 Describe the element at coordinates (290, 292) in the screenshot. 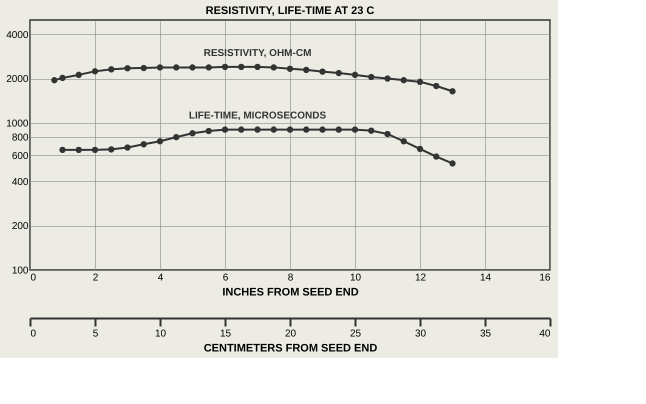

I see `x-axis-title: INCHES FROM SEED END` at that location.